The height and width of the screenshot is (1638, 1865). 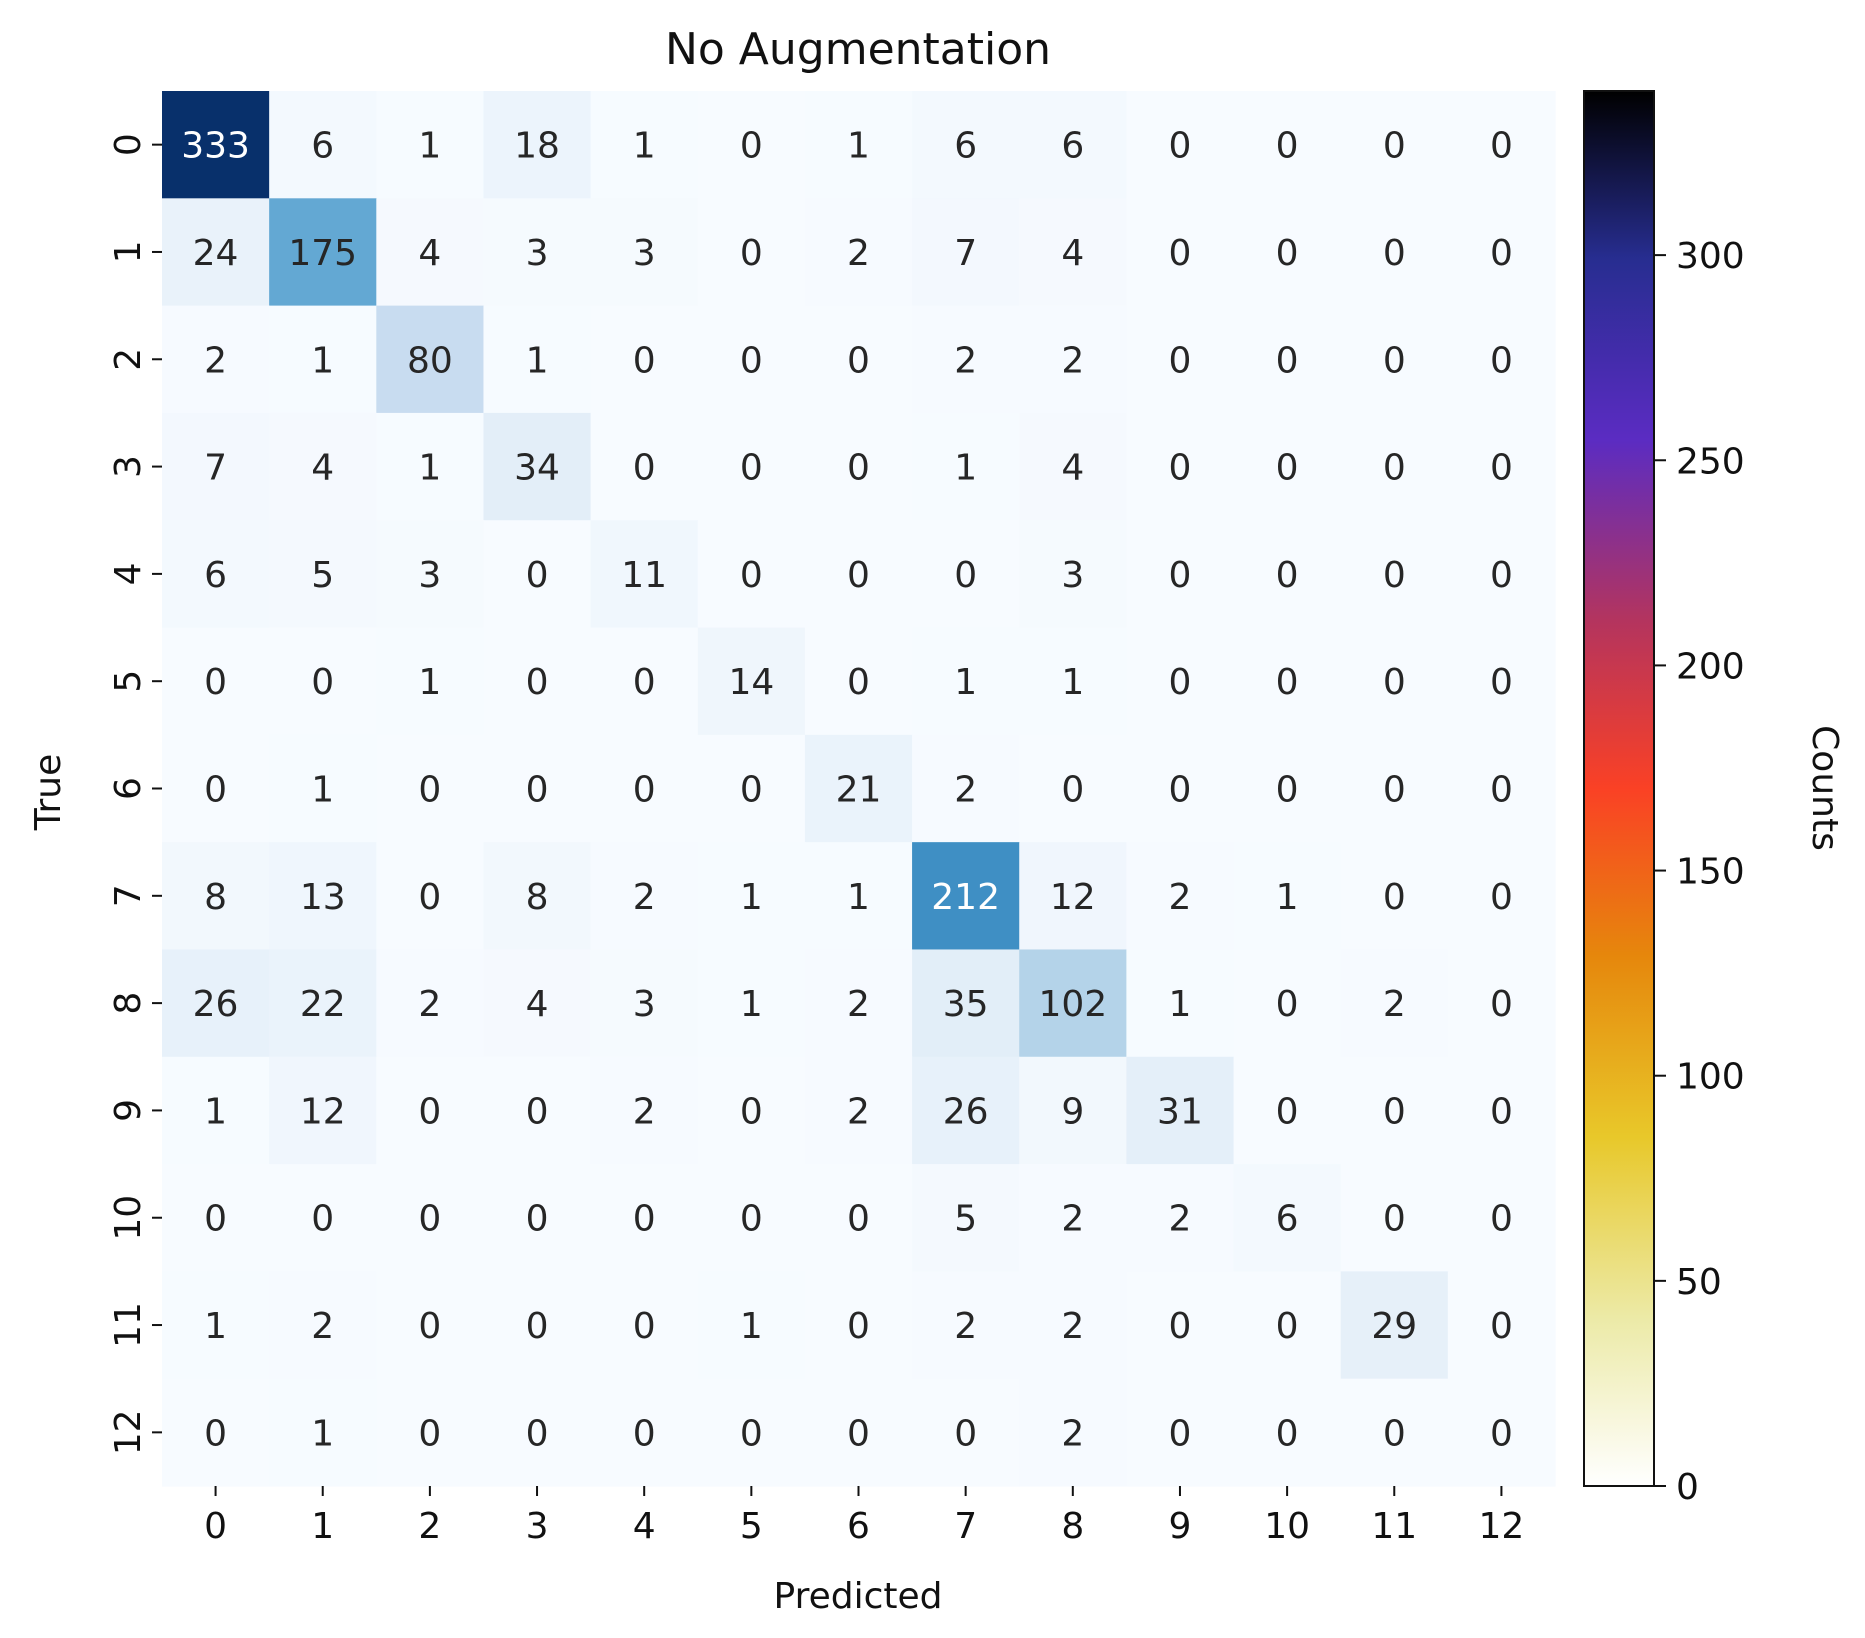 I want to click on y-tick-label: 11, so click(x=128, y=1325).